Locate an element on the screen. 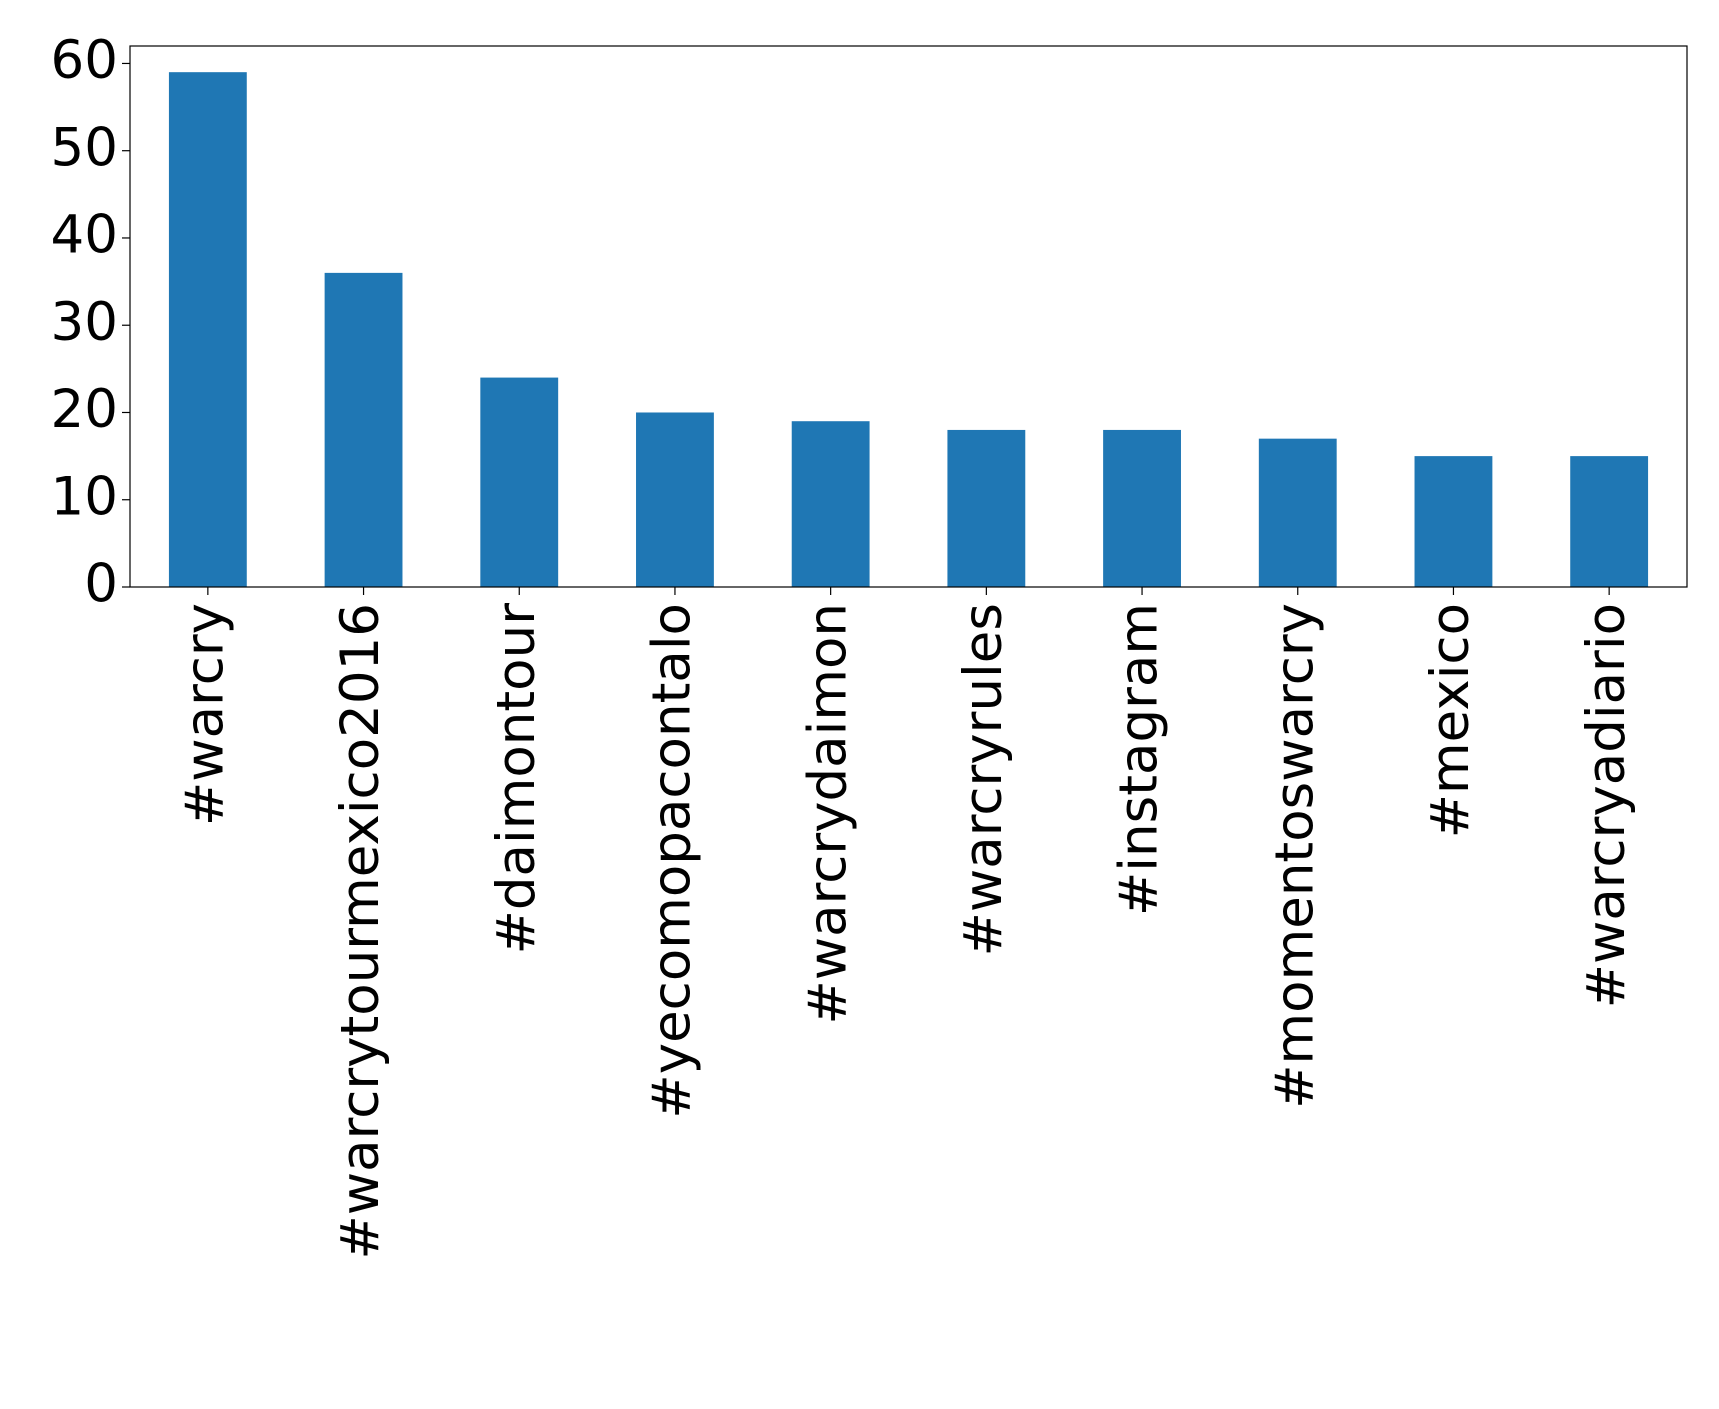  y-tick-label: 40 is located at coordinates (84, 235).